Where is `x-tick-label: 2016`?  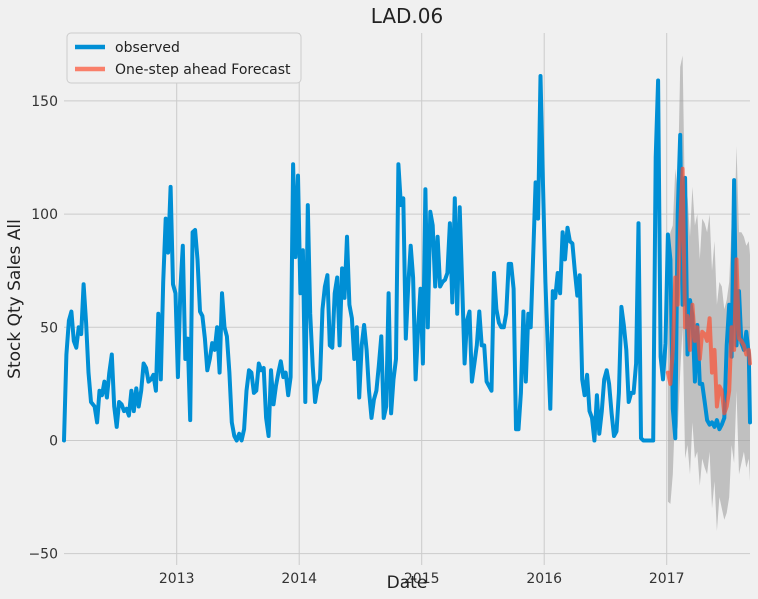 x-tick-label: 2016 is located at coordinates (544, 579).